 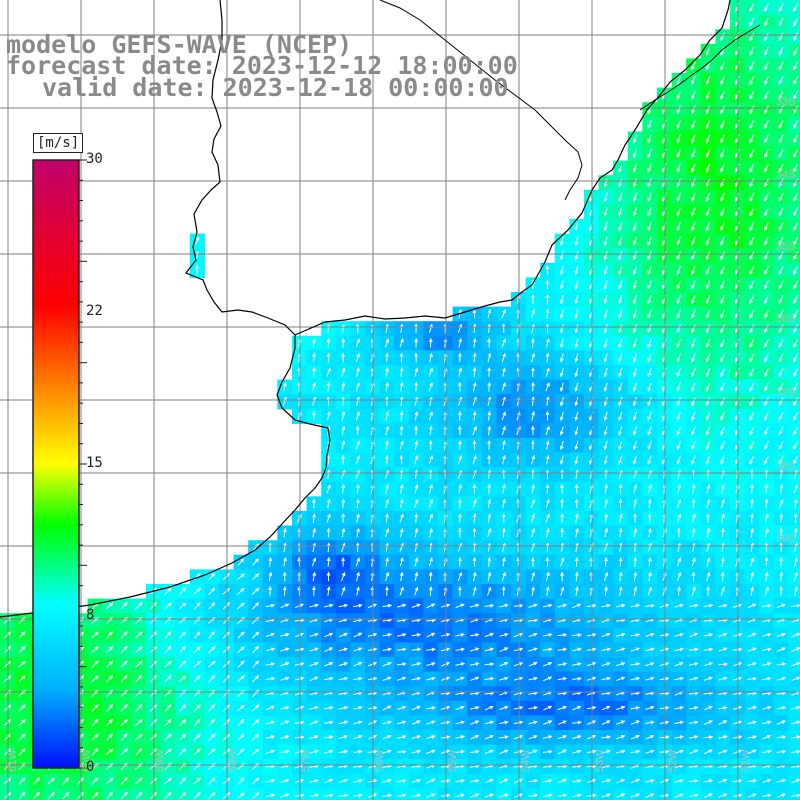 I want to click on valid-date: valid date: 2023-12-18 00:00:00, so click(x=275, y=87).